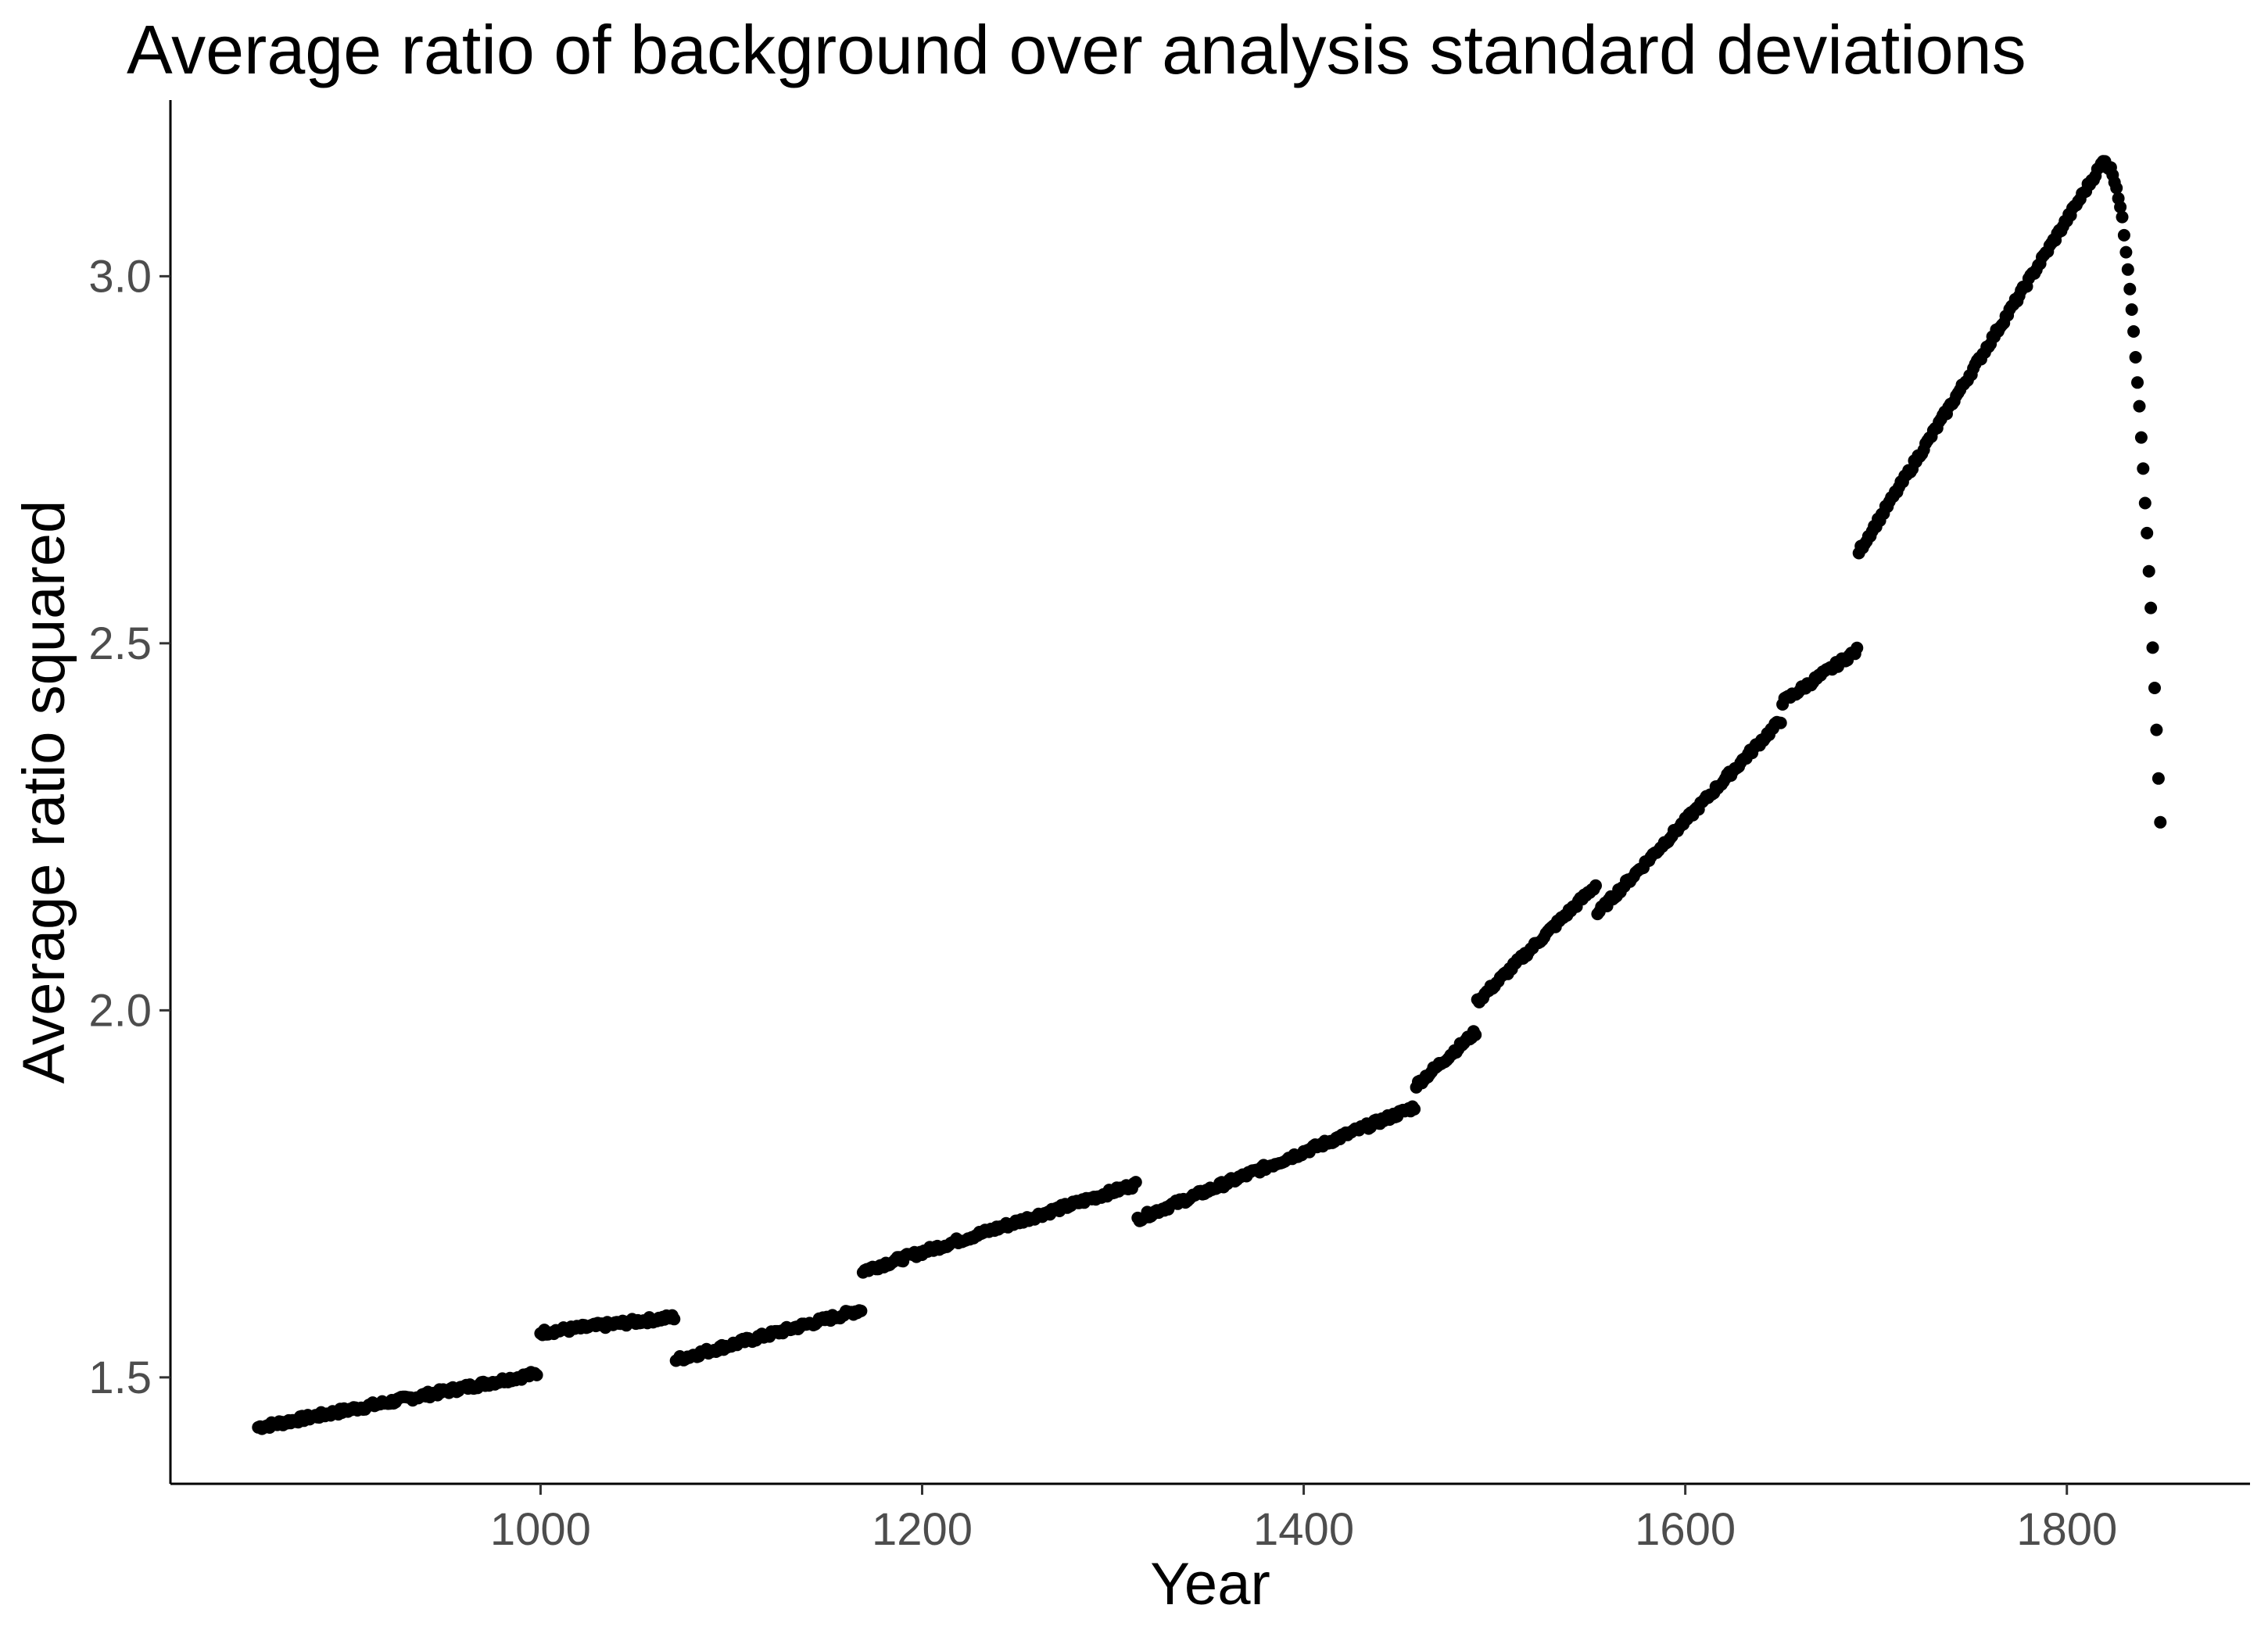 Image resolution: width=2268 pixels, height=1630 pixels. I want to click on x-axis-ticks: 1000 1200 1400 1600 1800, so click(1304, 1519).